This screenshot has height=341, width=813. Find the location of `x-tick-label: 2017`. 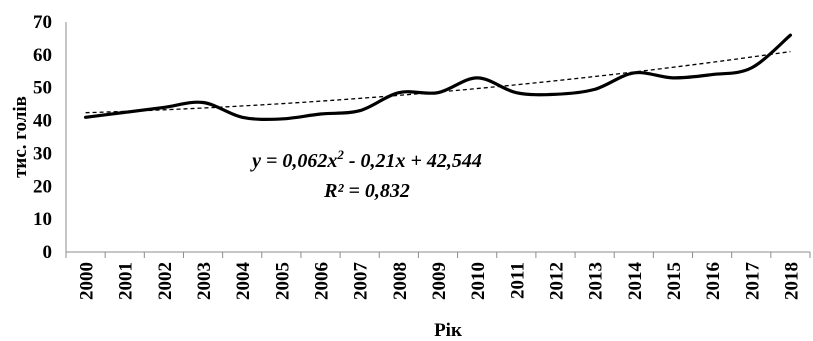

x-tick-label: 2017 is located at coordinates (752, 281).